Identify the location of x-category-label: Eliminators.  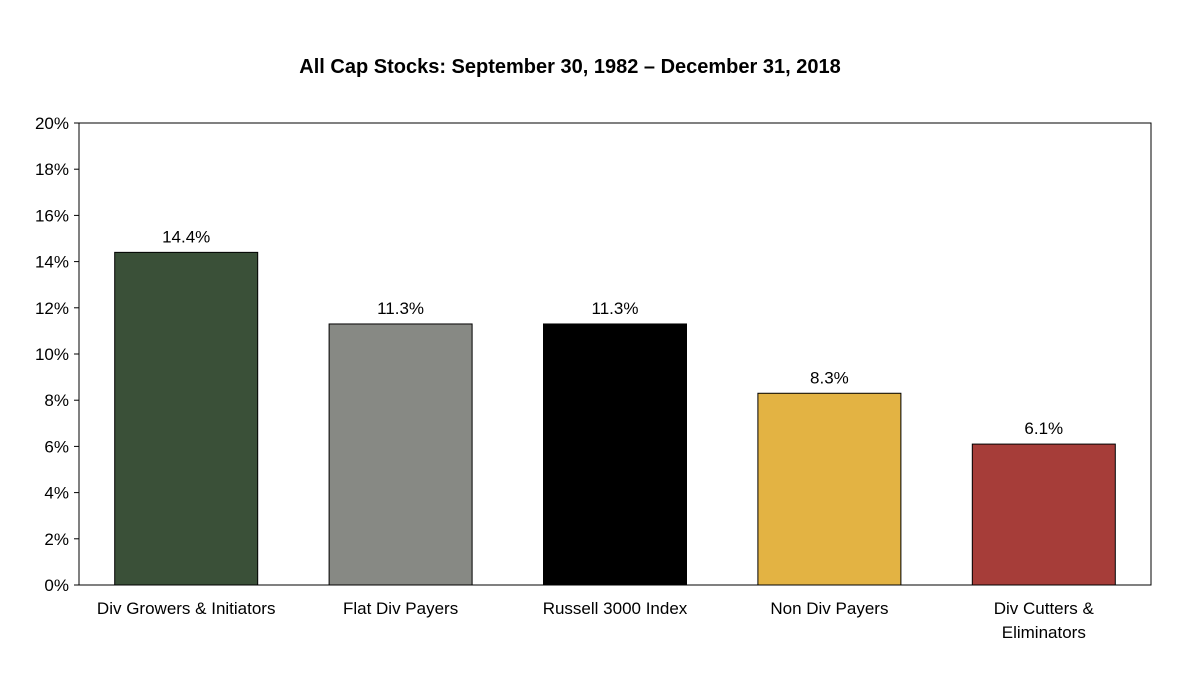
(1044, 632).